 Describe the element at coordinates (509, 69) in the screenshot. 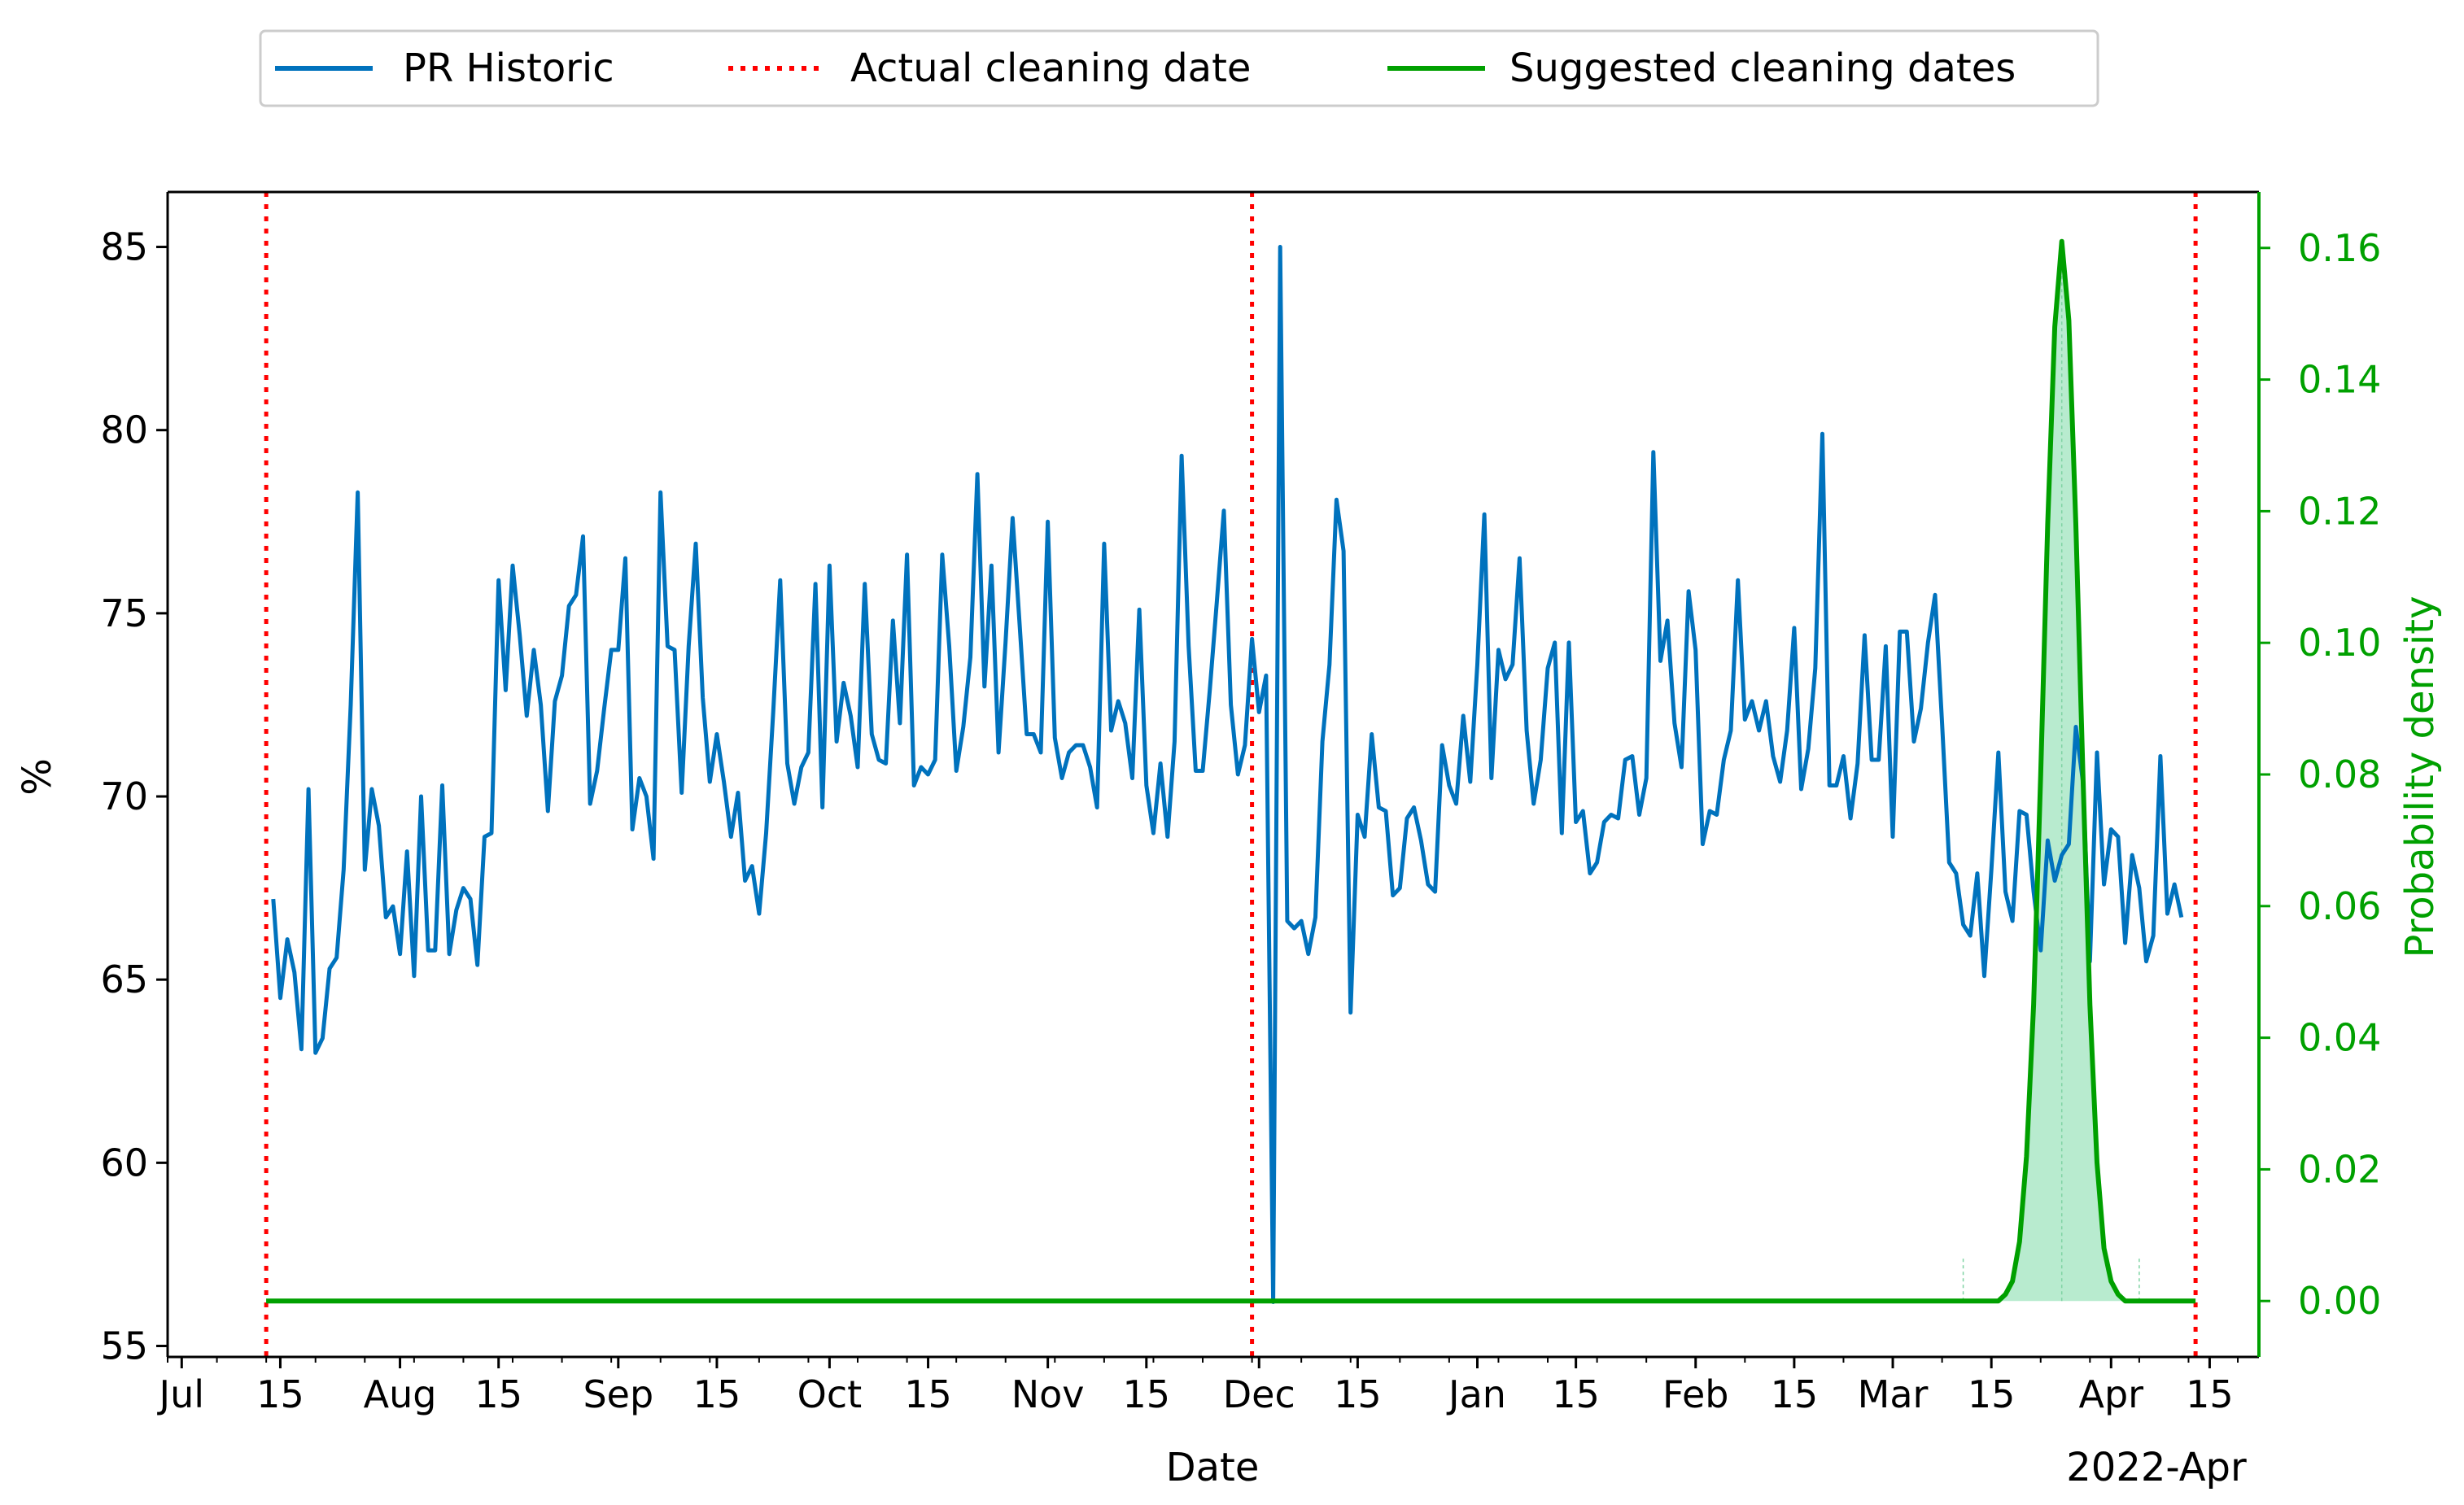

I see `legend-label-pr: PR Historic` at that location.